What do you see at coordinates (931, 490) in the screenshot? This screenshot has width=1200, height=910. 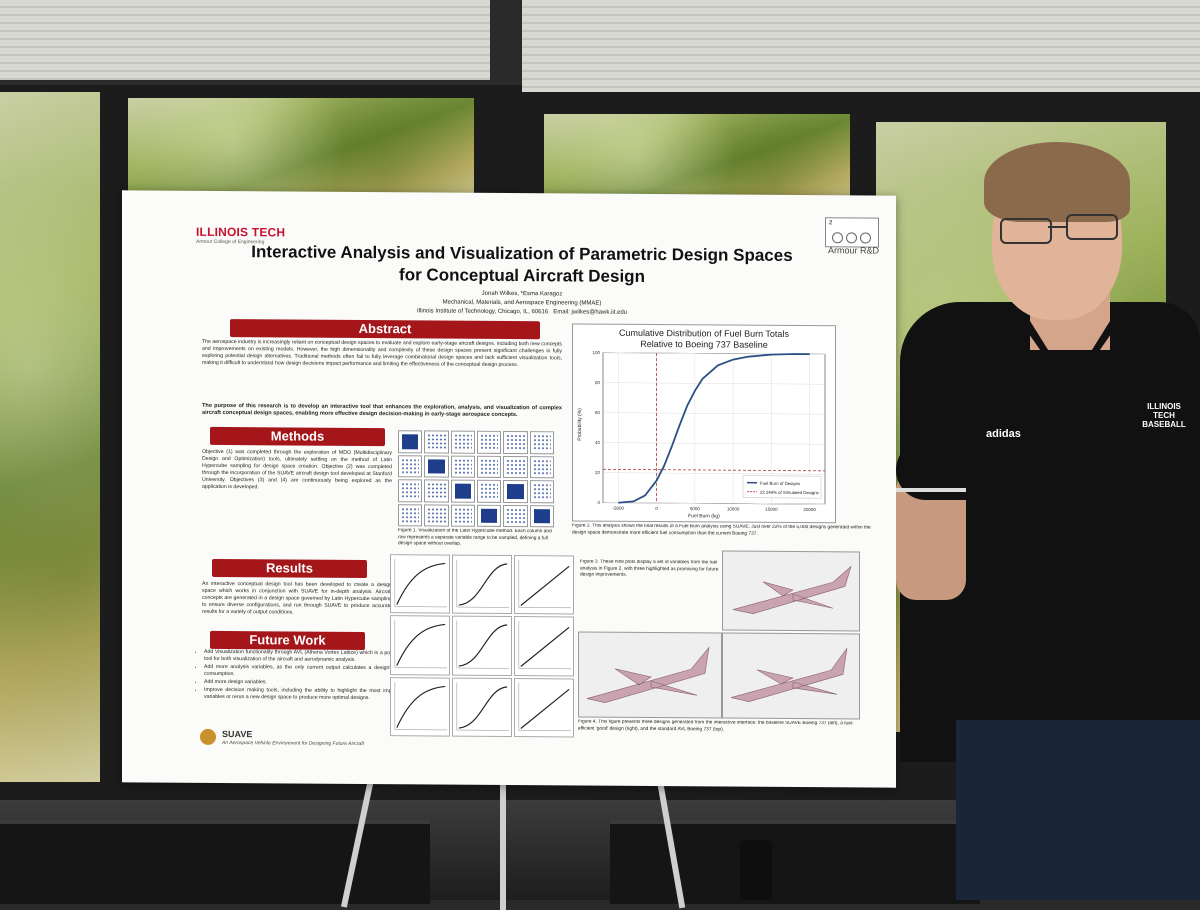 I see `sleeve-stripe` at bounding box center [931, 490].